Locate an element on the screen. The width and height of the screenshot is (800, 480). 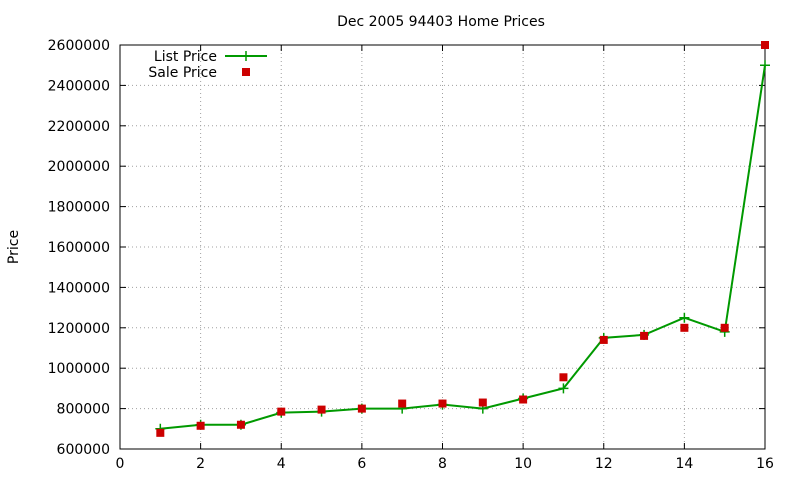
y-tick-label: 600000 is located at coordinates (83, 450).